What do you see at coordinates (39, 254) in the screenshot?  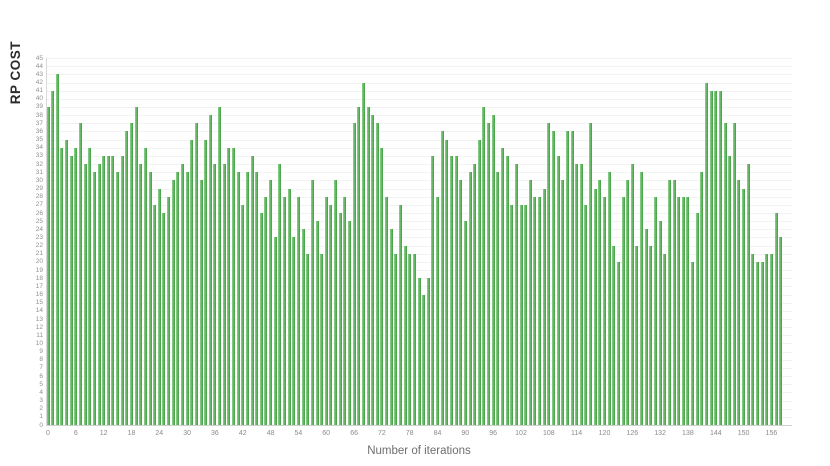 I see `y-tick-label: 21` at bounding box center [39, 254].